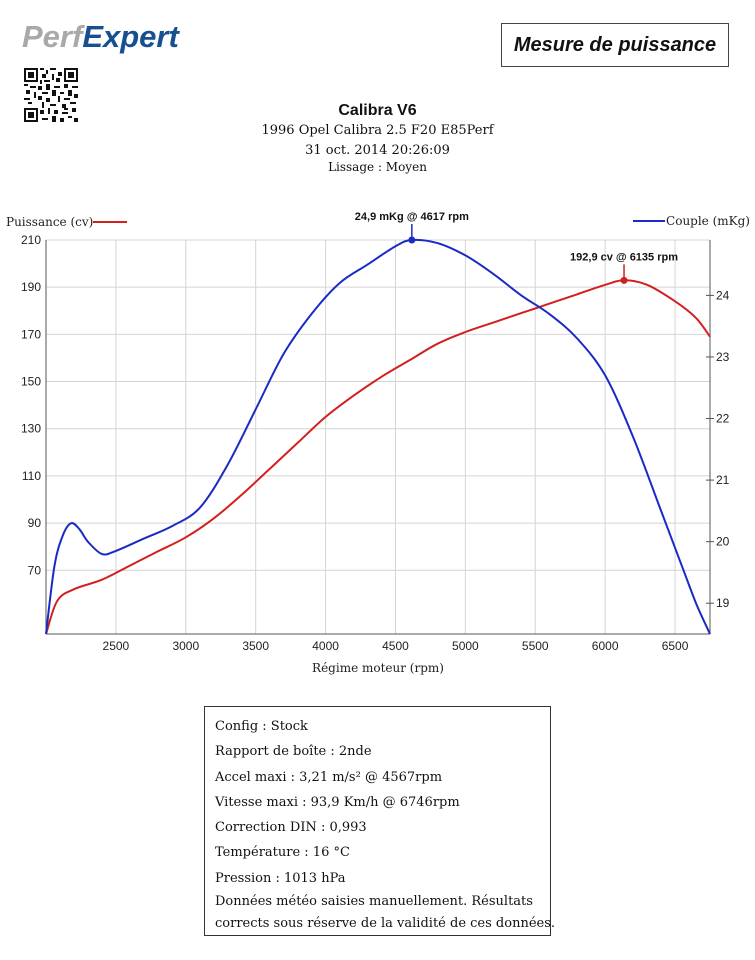  I want to click on y-right-tick-label: 19, so click(723, 603).